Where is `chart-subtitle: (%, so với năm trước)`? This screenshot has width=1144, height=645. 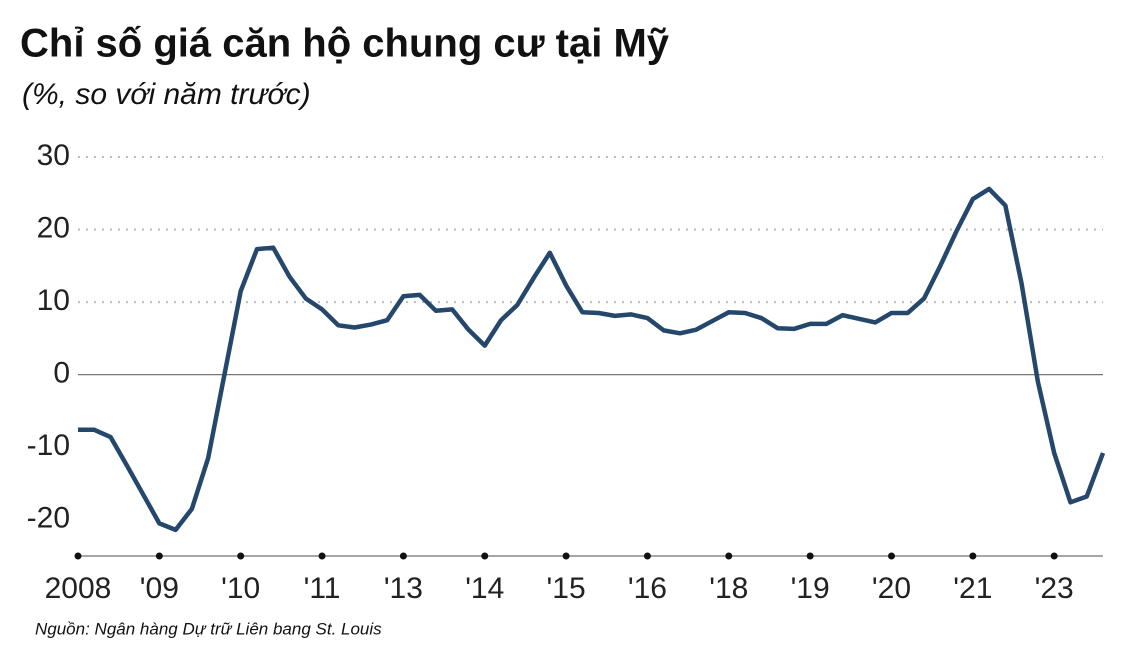
chart-subtitle: (%, so với năm trước) is located at coordinates (166, 94).